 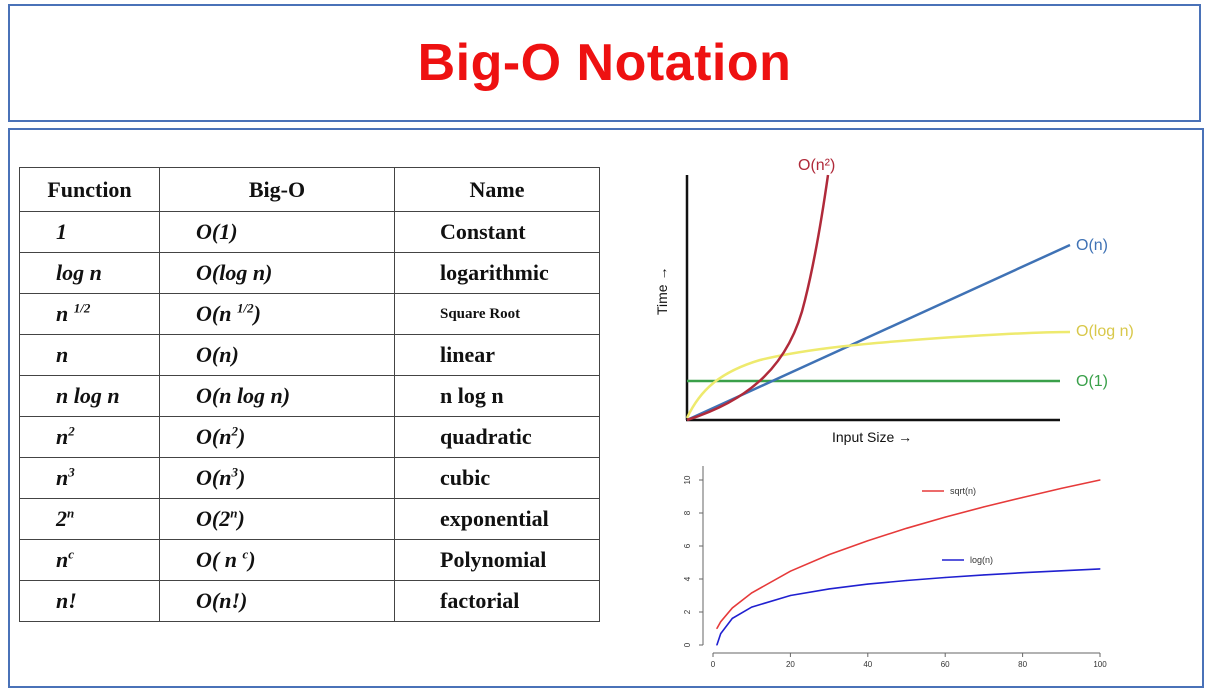 I want to click on function-cell: 2n, so click(x=89, y=519).